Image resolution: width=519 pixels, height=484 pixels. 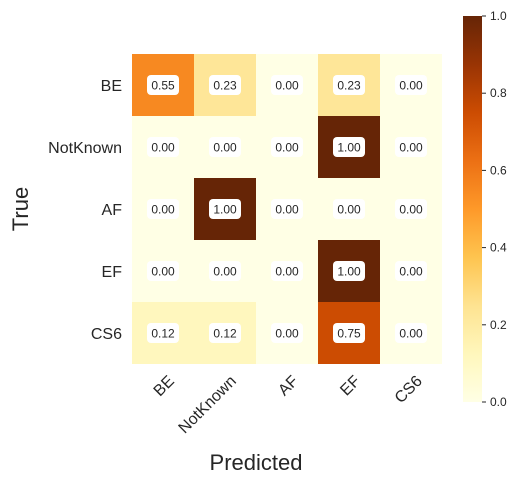 I want to click on colorbar-tick-label: 0.4, so click(x=498, y=248).